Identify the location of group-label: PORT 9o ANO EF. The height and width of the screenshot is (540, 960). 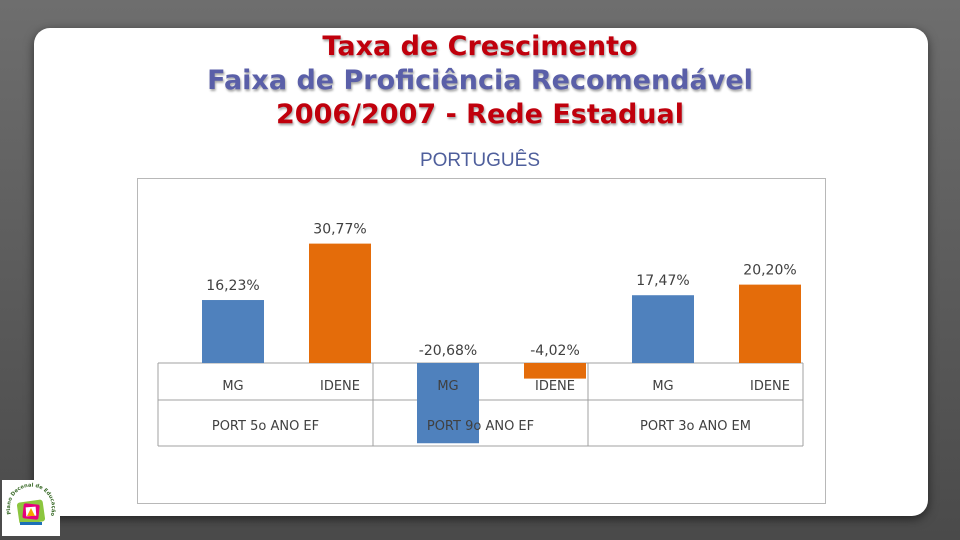
(480, 426).